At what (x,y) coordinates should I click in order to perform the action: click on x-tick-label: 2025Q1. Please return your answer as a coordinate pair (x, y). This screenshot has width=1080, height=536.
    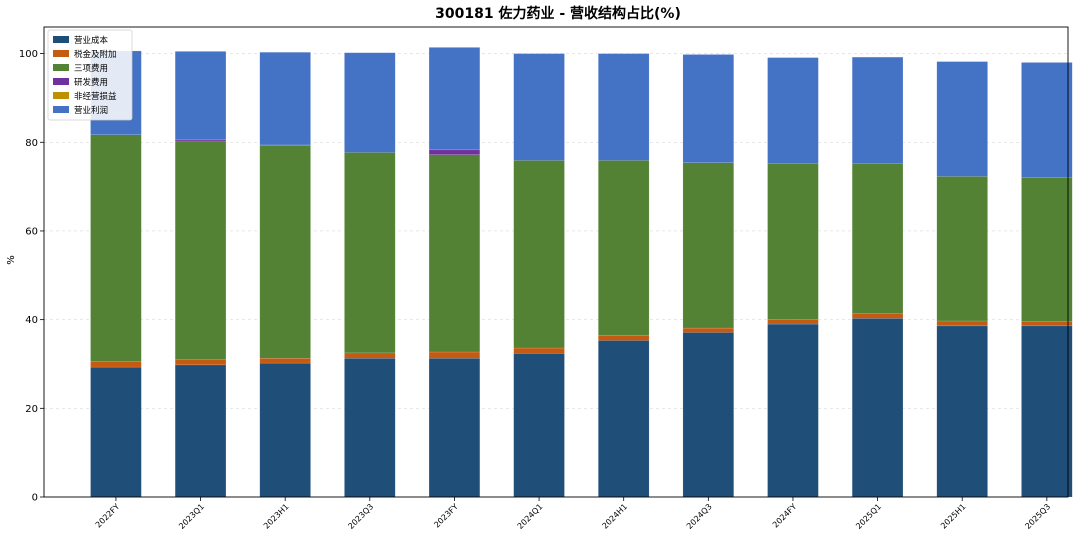
    Looking at the image, I should click on (868, 516).